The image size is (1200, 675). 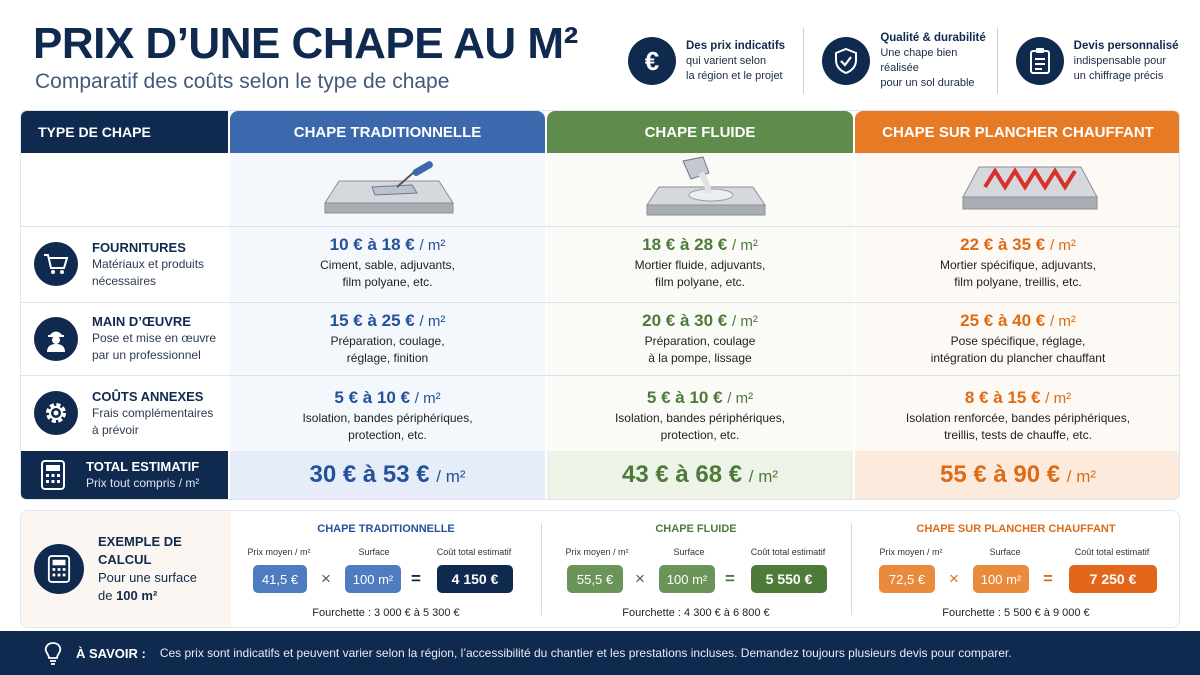 I want to click on header-type: TYPE DE CHAPE, so click(x=124, y=132).